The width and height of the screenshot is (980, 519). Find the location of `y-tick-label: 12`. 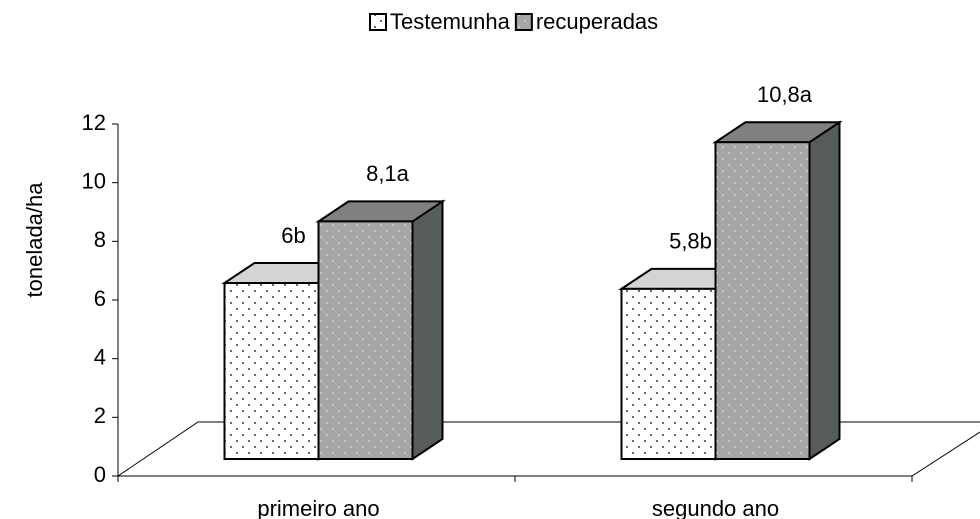

y-tick-label: 12 is located at coordinates (94, 122).